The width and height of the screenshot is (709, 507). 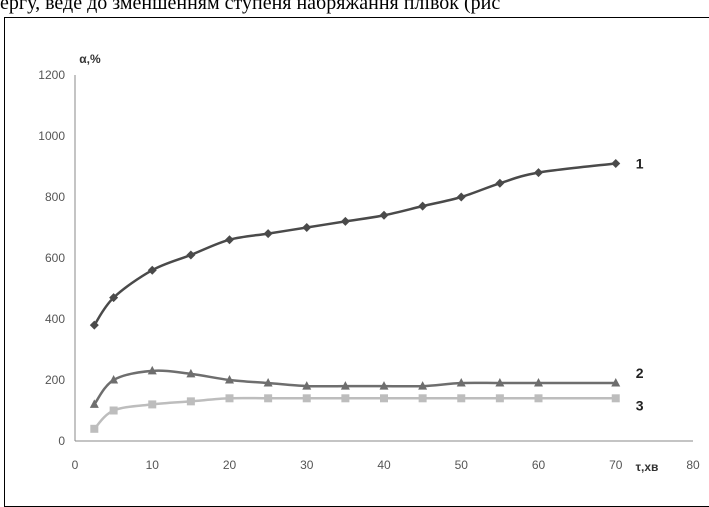 I want to click on x-tick-label: 80, so click(x=693, y=465).